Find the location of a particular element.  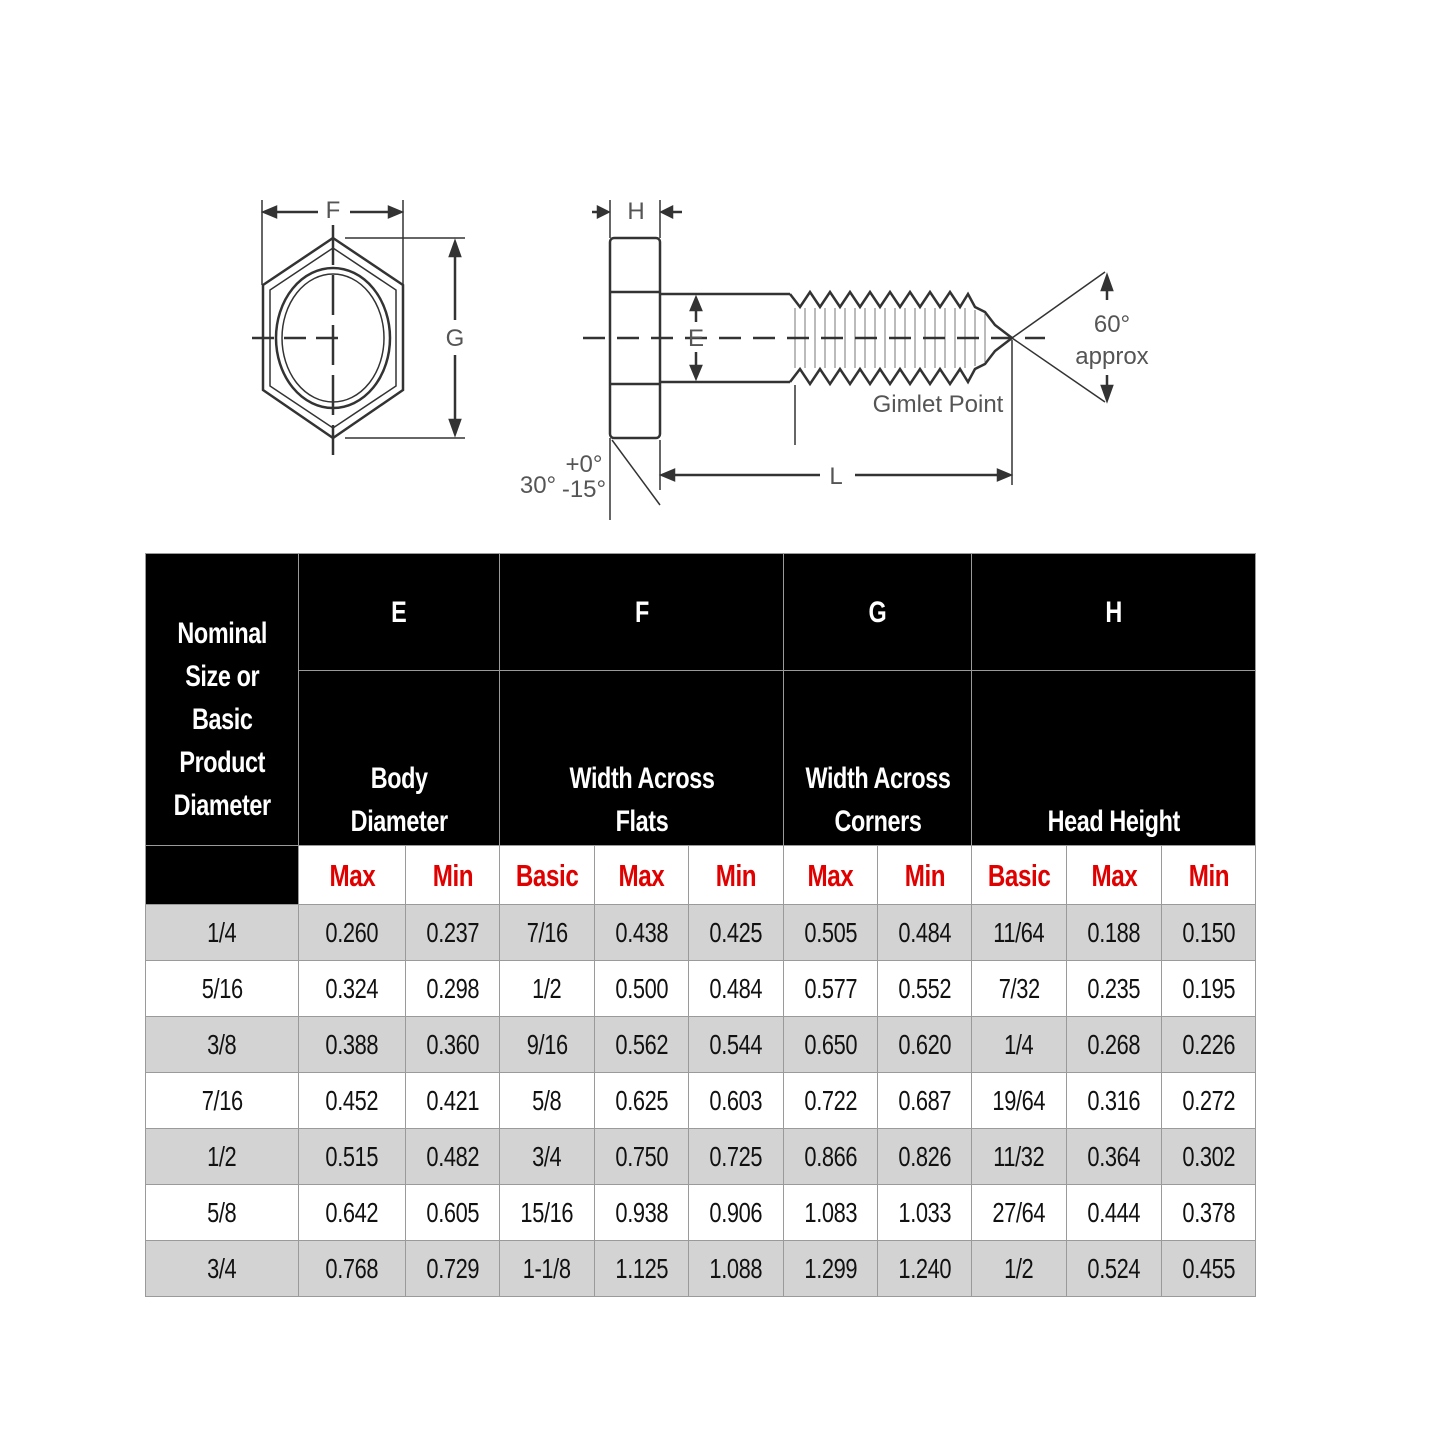

table-cell: 0.324 is located at coordinates (352, 988).